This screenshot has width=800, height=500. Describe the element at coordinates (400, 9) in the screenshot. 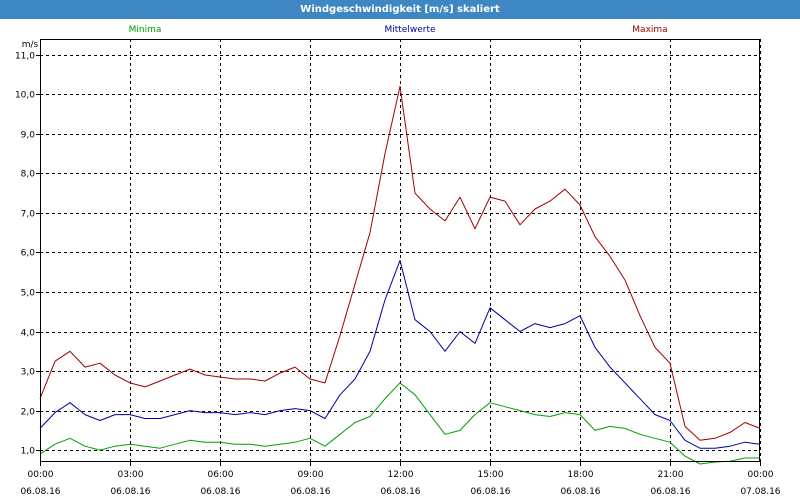

I see `window-title: Windgeschwindigkeit [m/s] skaliert` at that location.